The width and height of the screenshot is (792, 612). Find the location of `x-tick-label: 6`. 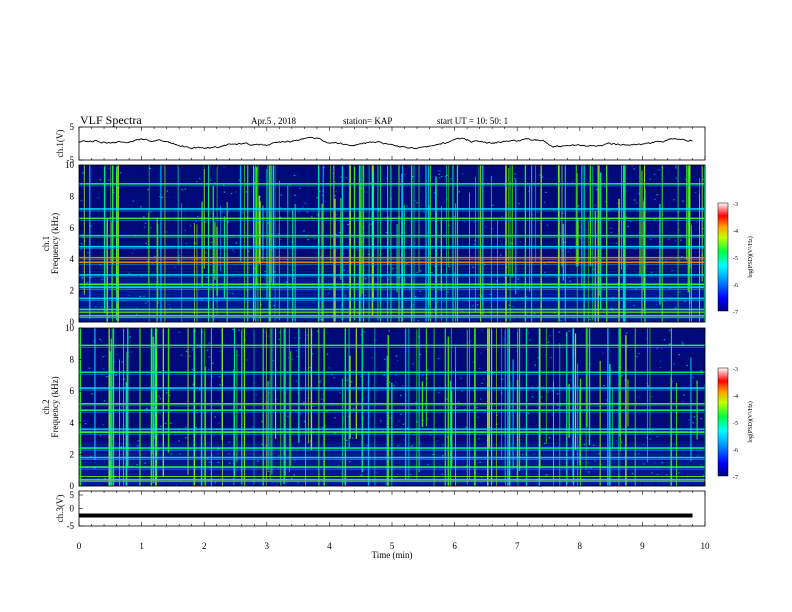

x-tick-label: 6 is located at coordinates (454, 546).